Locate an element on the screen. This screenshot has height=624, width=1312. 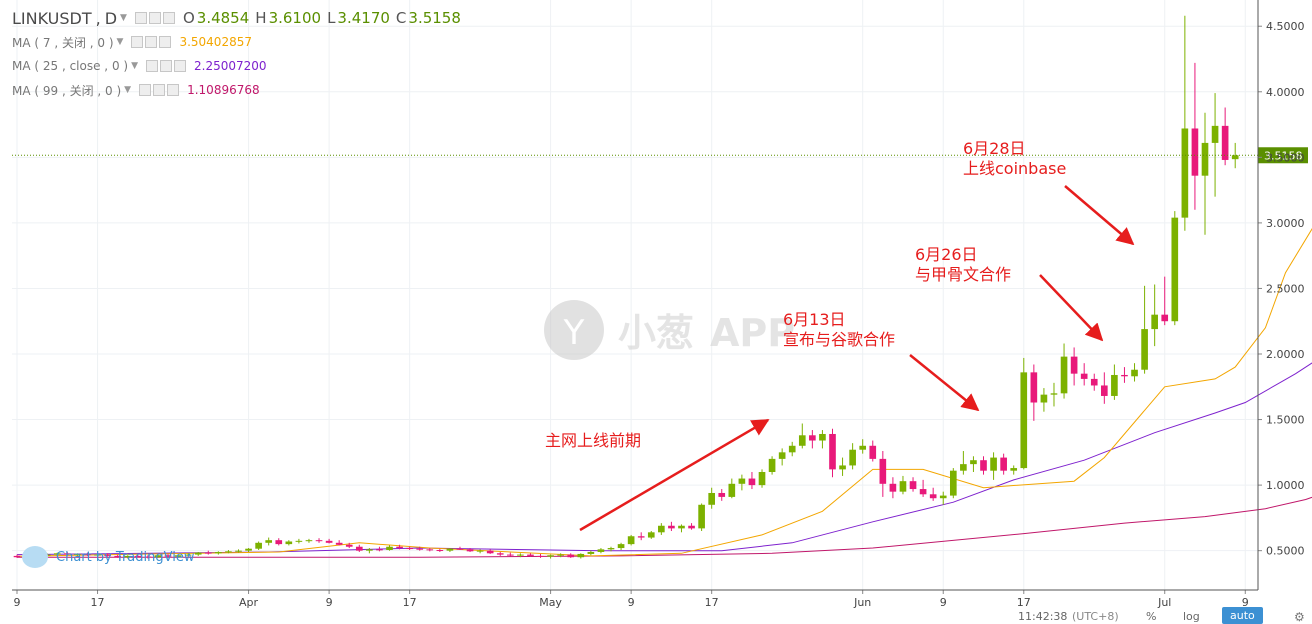
indicator-label: MA ( 7 , 关闭 , 0 ) is located at coordinates (63, 42).